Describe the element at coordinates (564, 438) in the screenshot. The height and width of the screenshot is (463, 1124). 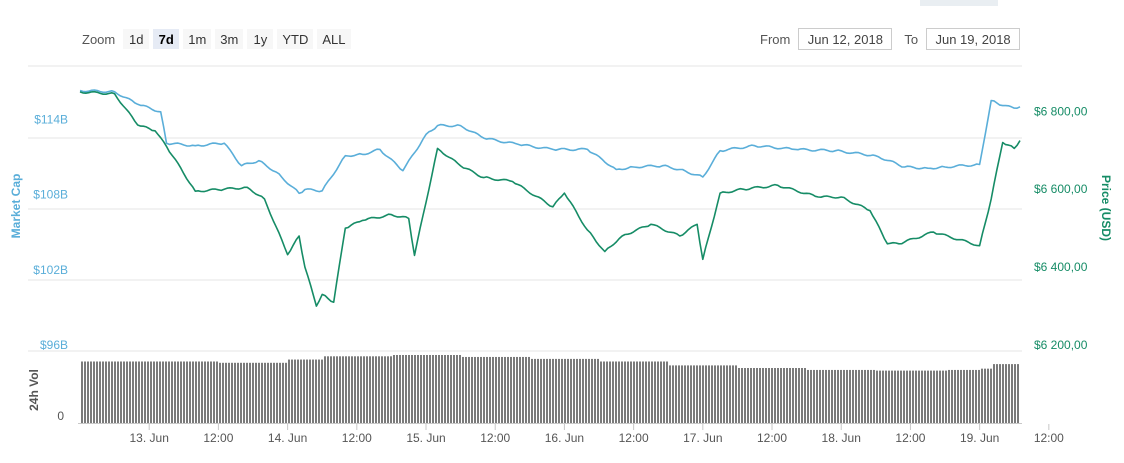
I see `x-tick-label: 16. Jun` at that location.